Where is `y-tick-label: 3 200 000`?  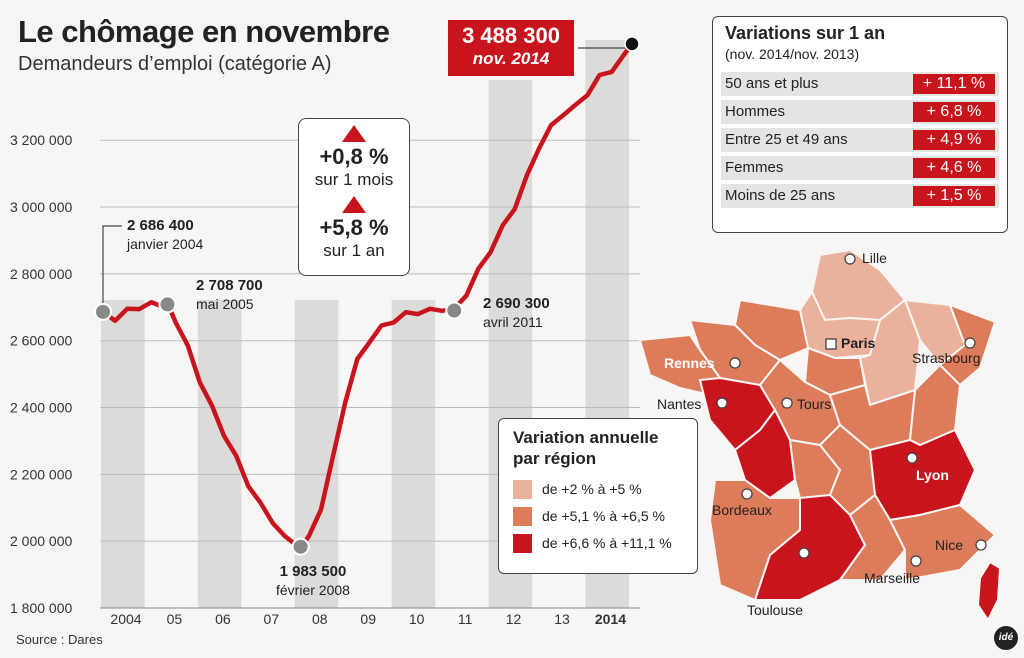 y-tick-label: 3 200 000 is located at coordinates (41, 140).